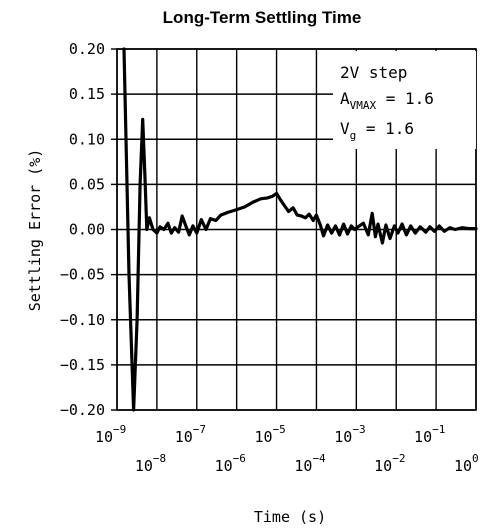 The height and width of the screenshot is (531, 492). Describe the element at coordinates (358, 429) in the screenshot. I see `x-tick-exponent: −3` at that location.